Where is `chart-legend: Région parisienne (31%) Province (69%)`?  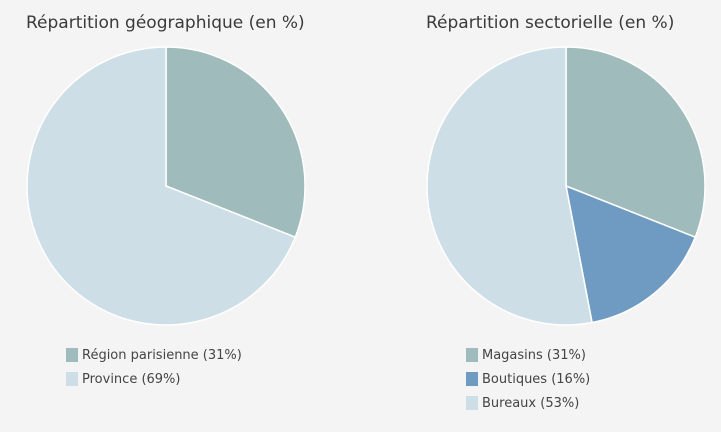
chart-legend: Région parisienne (31%) Province (69%) is located at coordinates (154, 367).